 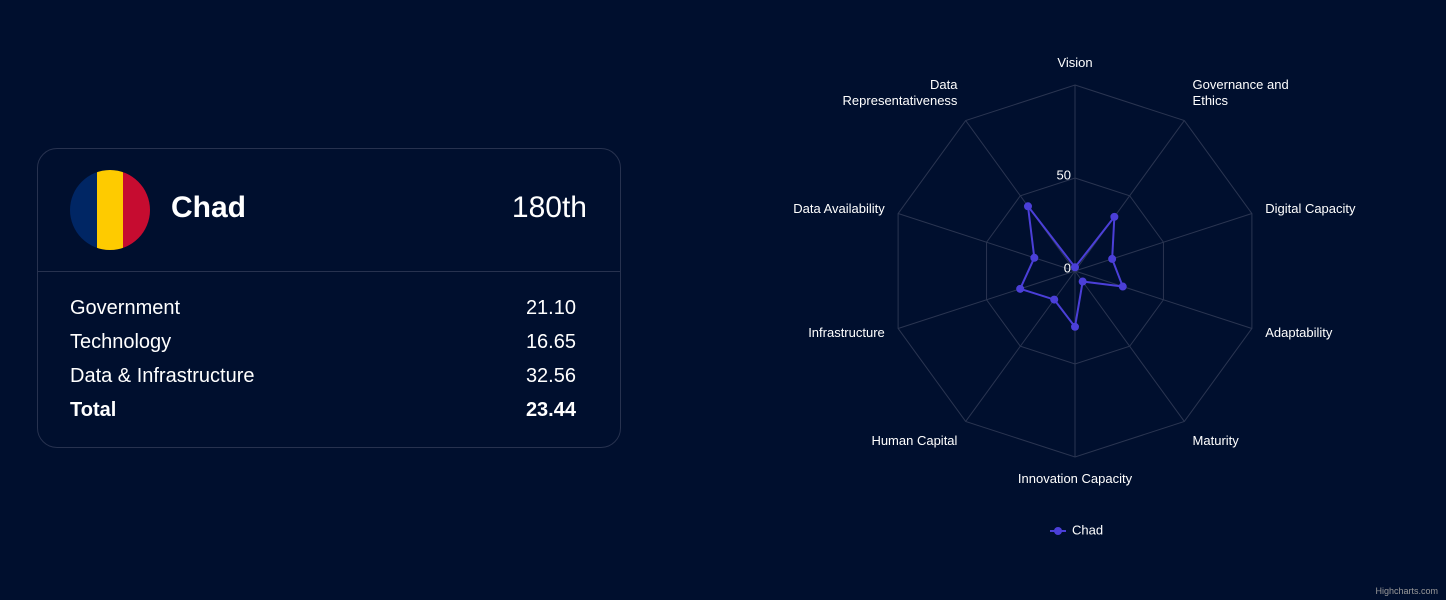 I want to click on axis-label: Governance and Ethics, so click(x=1240, y=93).